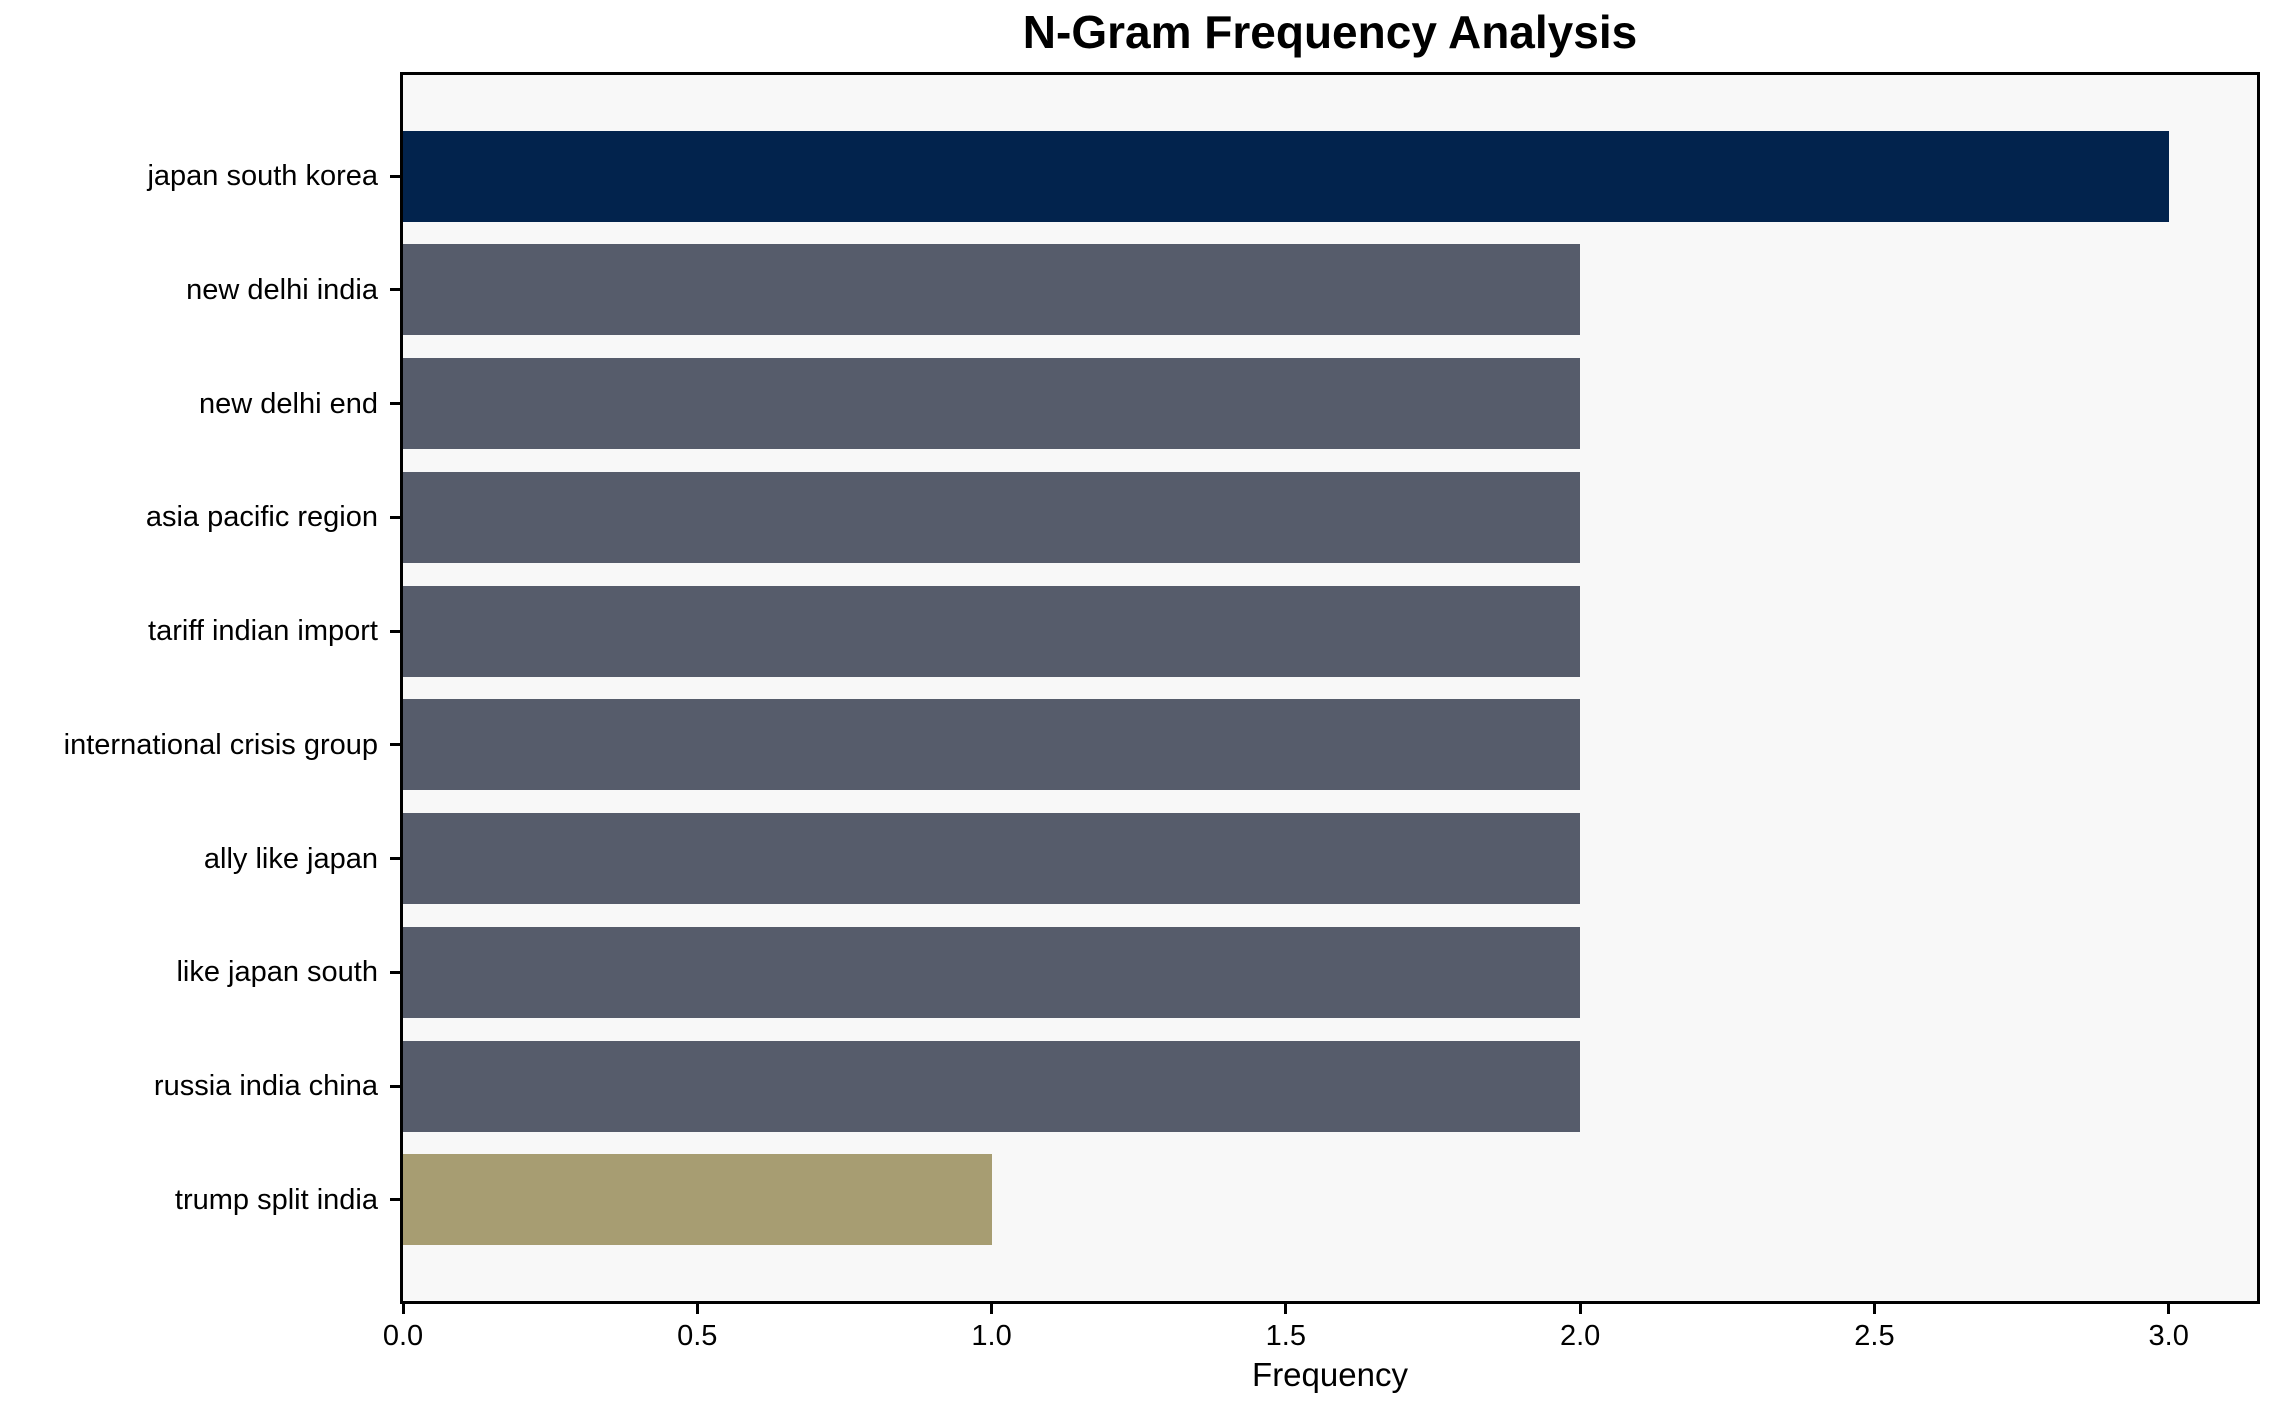 Image resolution: width=2280 pixels, height=1414 pixels. I want to click on y-tick-label: asia pacific region, so click(261, 517).